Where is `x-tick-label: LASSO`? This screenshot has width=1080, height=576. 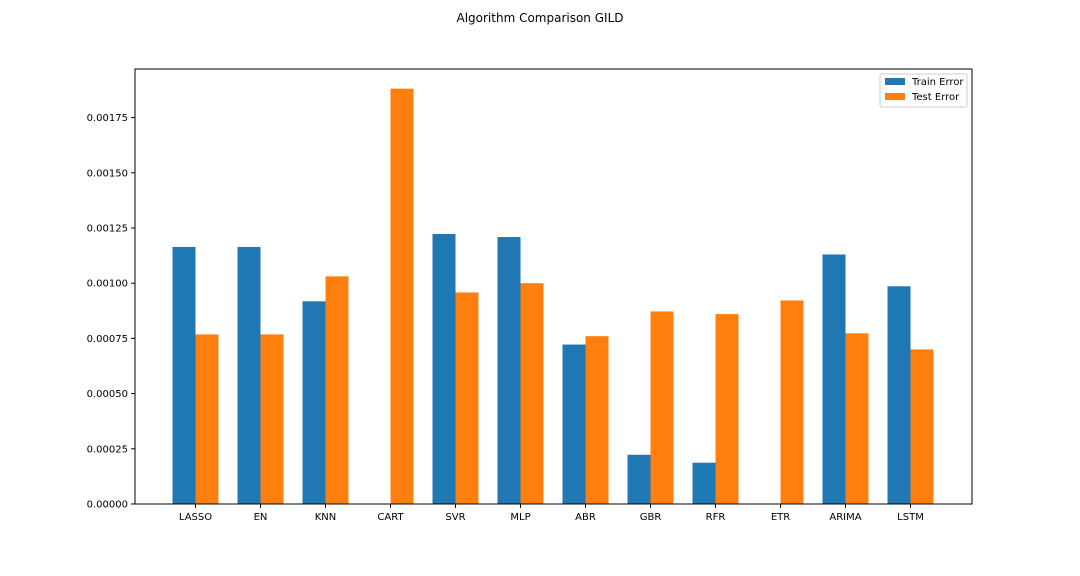 x-tick-label: LASSO is located at coordinates (195, 517).